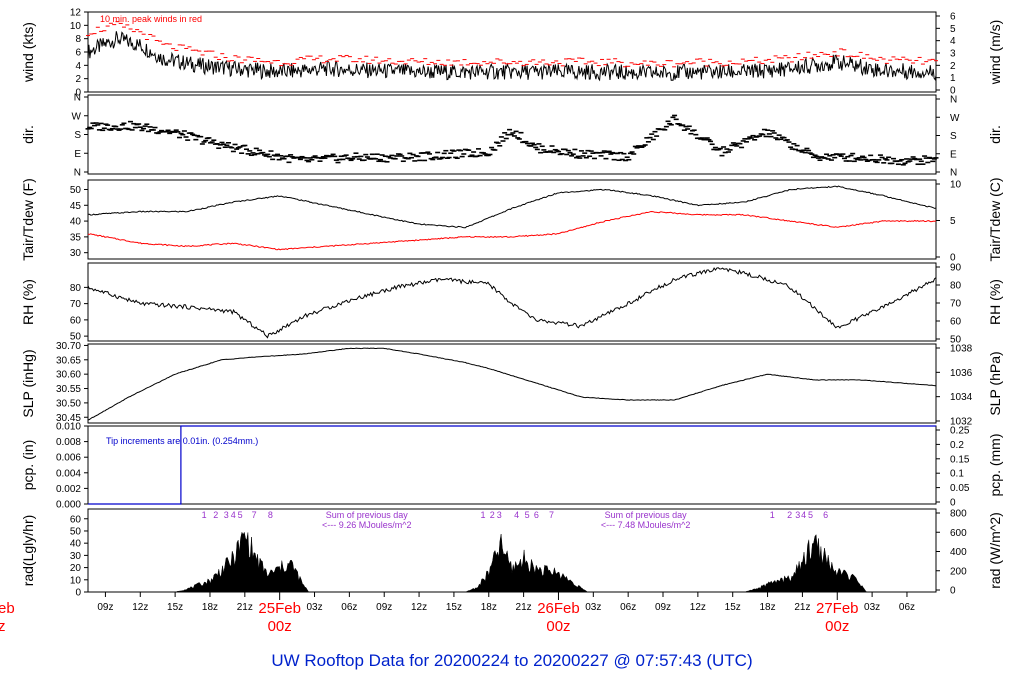 The height and width of the screenshot is (700, 1024). I want to click on left-tick-label: 0.004, so click(68, 473).